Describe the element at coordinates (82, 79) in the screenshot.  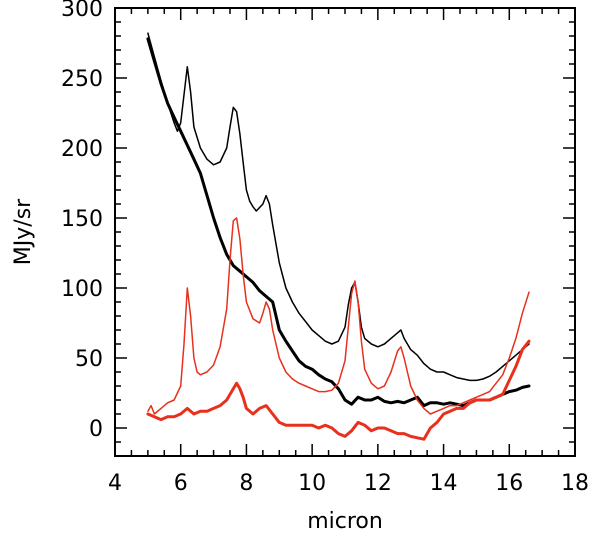
I see `y-tick-label: 250` at that location.